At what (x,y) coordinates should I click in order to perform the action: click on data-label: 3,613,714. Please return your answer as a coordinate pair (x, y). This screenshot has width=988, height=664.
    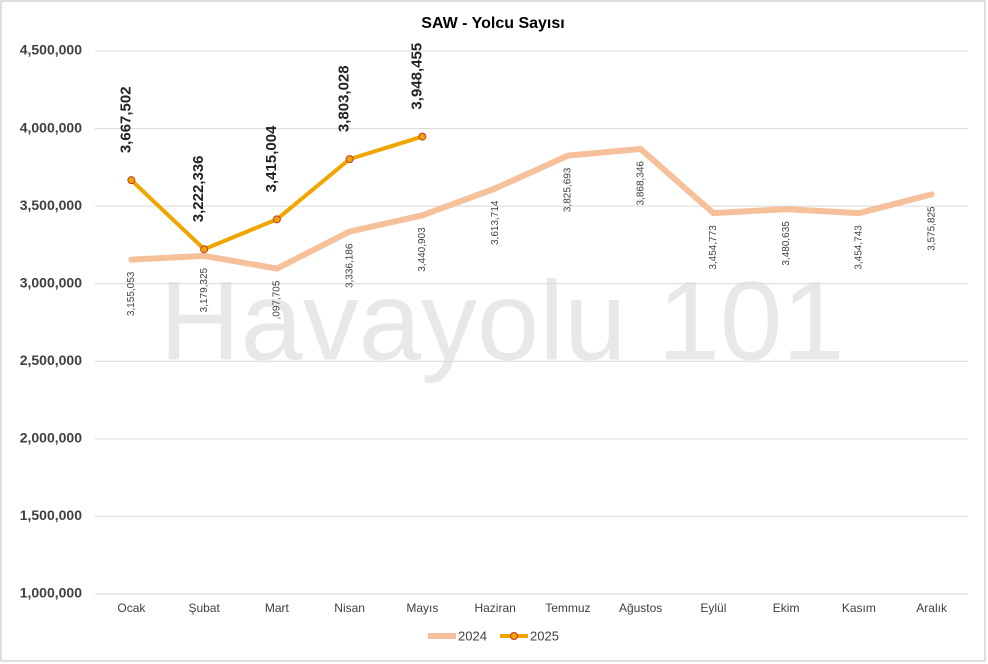
    Looking at the image, I should click on (495, 222).